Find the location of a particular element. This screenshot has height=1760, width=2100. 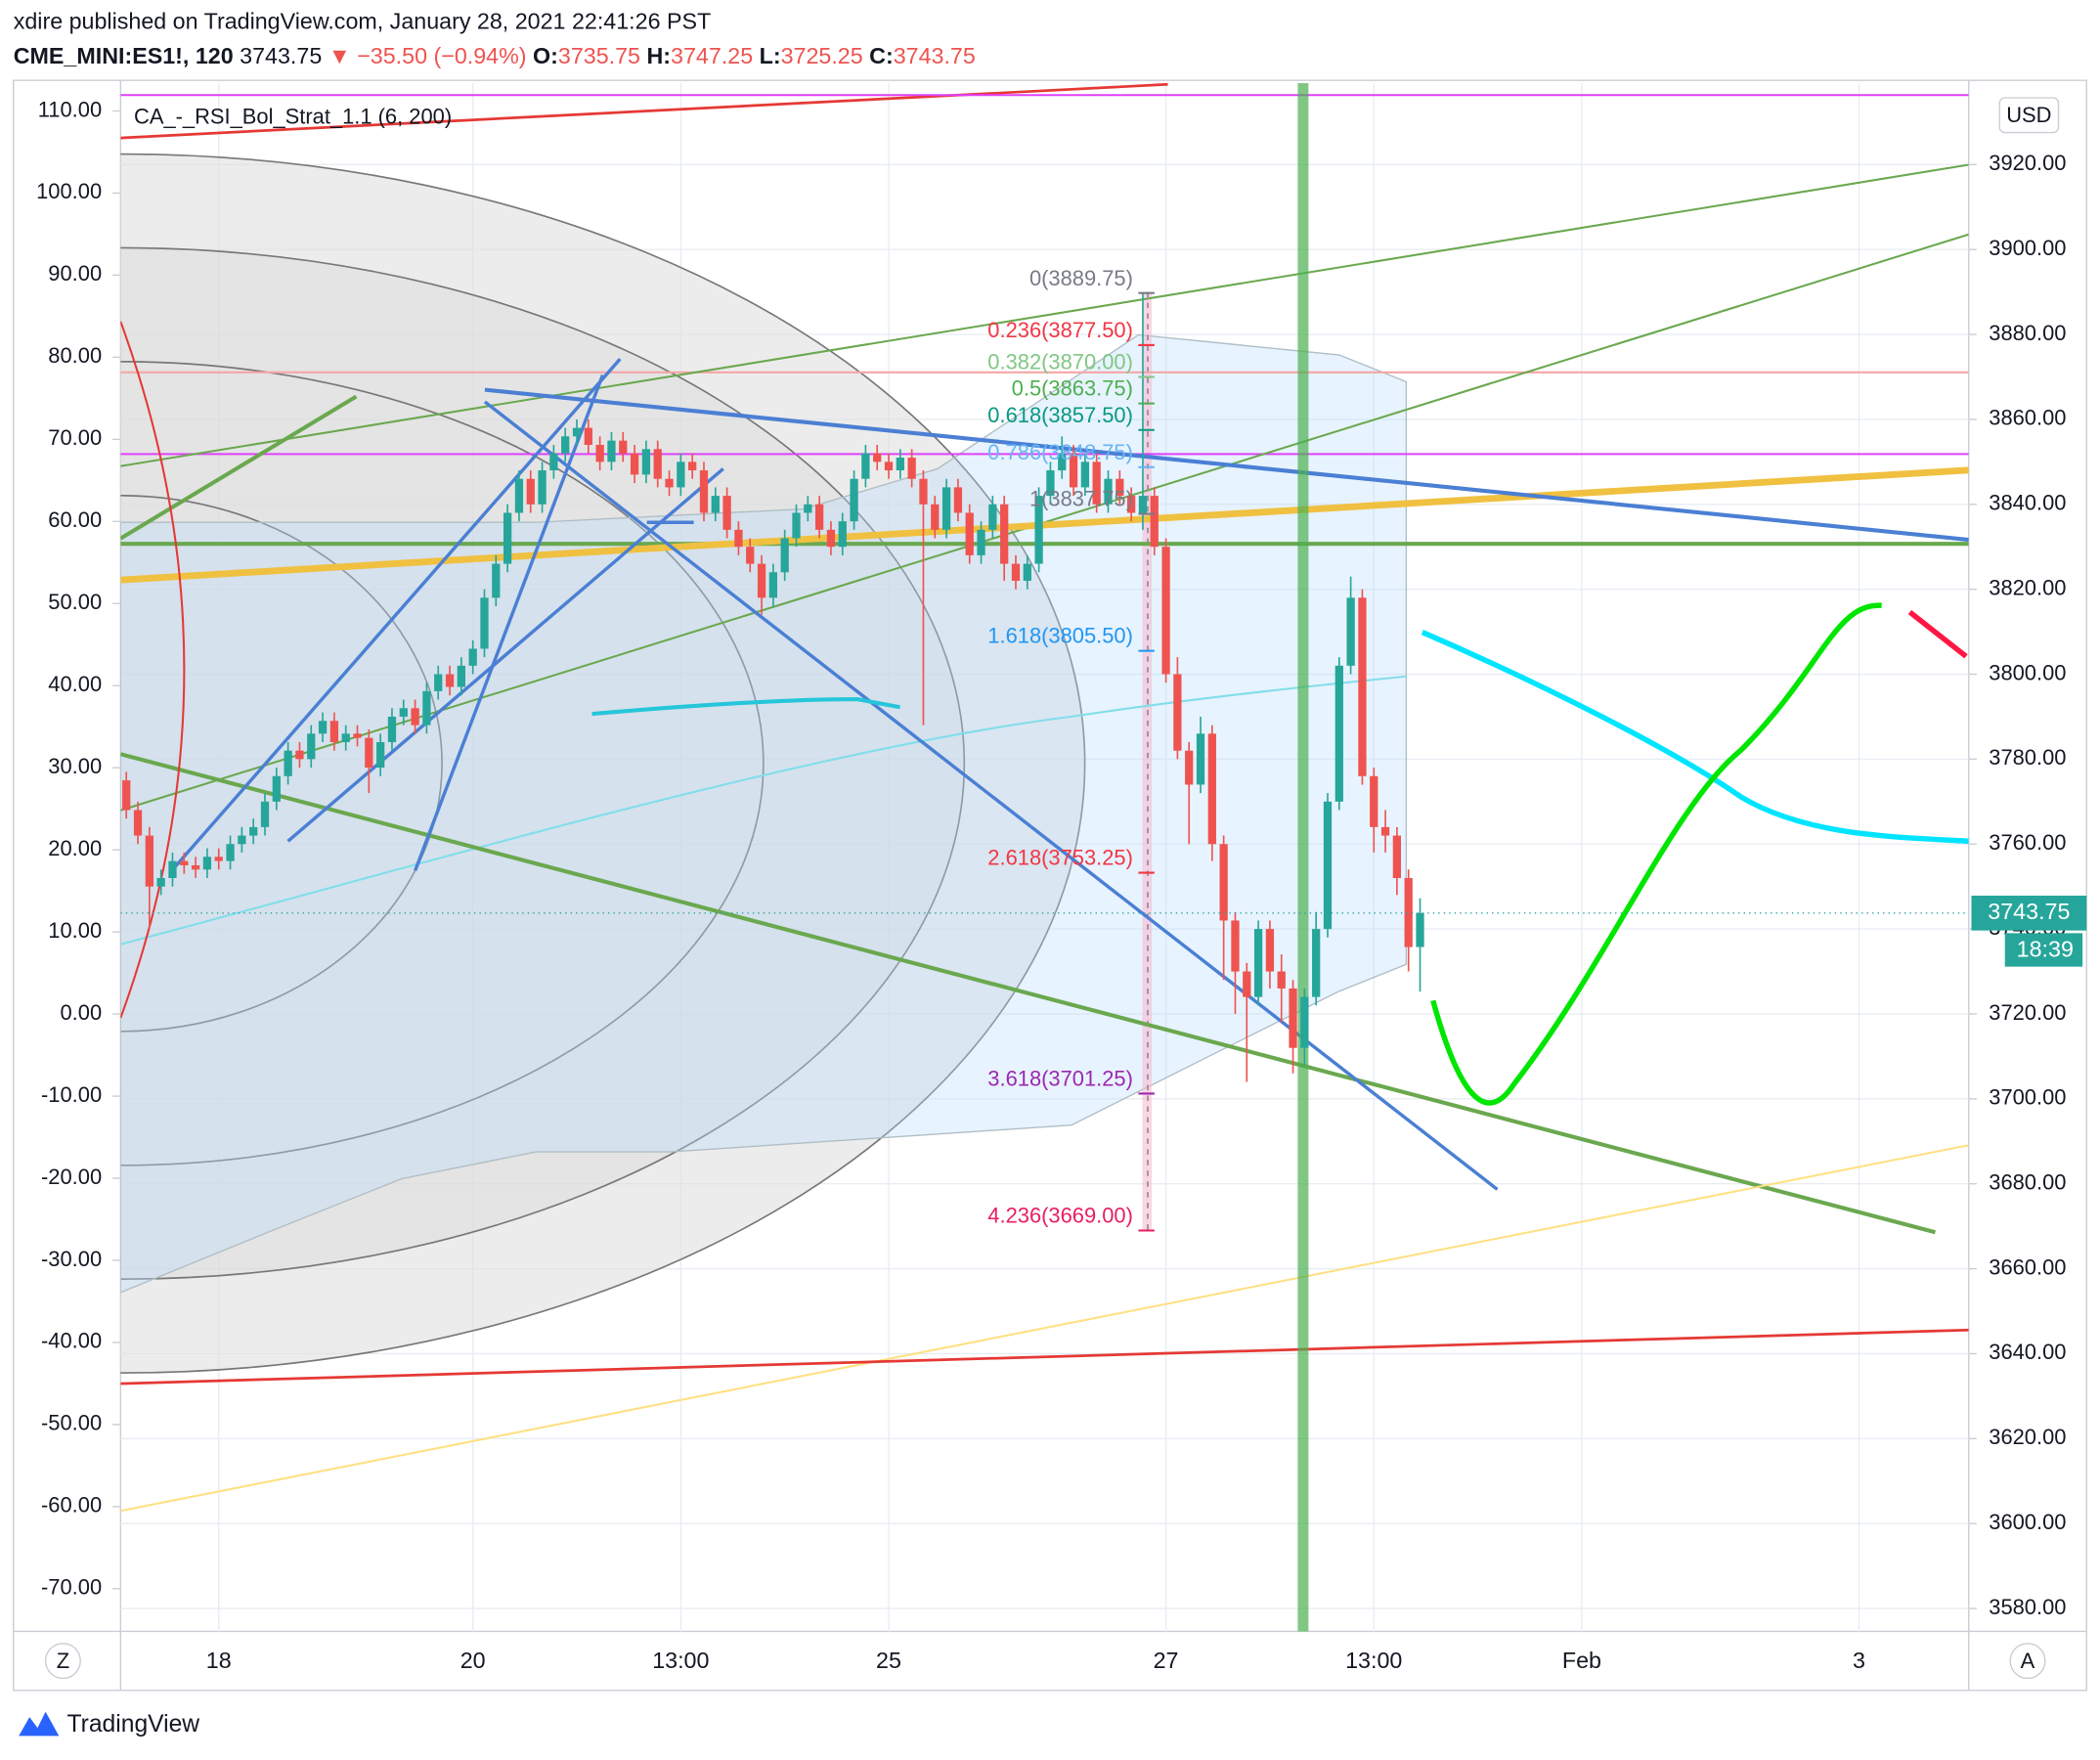

y2-tick-label: 3900.00 is located at coordinates (2027, 248).